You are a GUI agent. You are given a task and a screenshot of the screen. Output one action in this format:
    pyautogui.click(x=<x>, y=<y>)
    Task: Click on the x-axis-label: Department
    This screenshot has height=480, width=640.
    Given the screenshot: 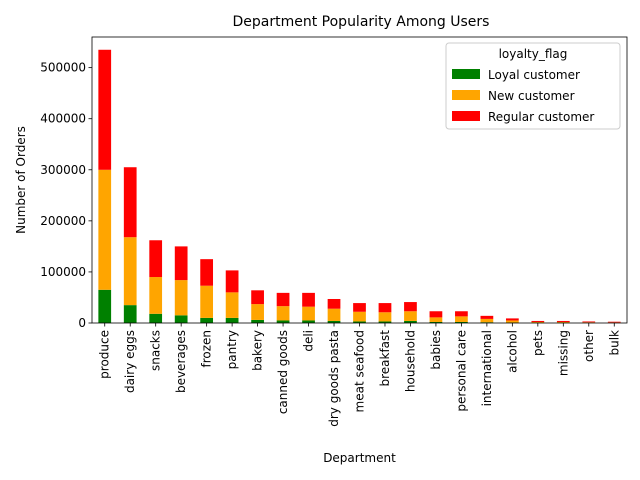 What is the action you would take?
    pyautogui.click(x=359, y=458)
    